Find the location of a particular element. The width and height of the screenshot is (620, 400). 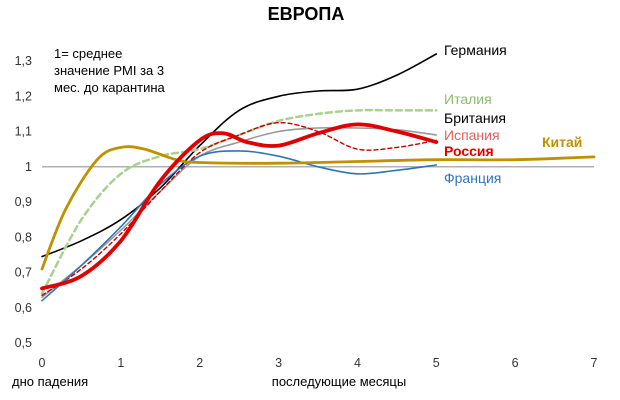

y-tick-label: 0,7 is located at coordinates (23, 273).